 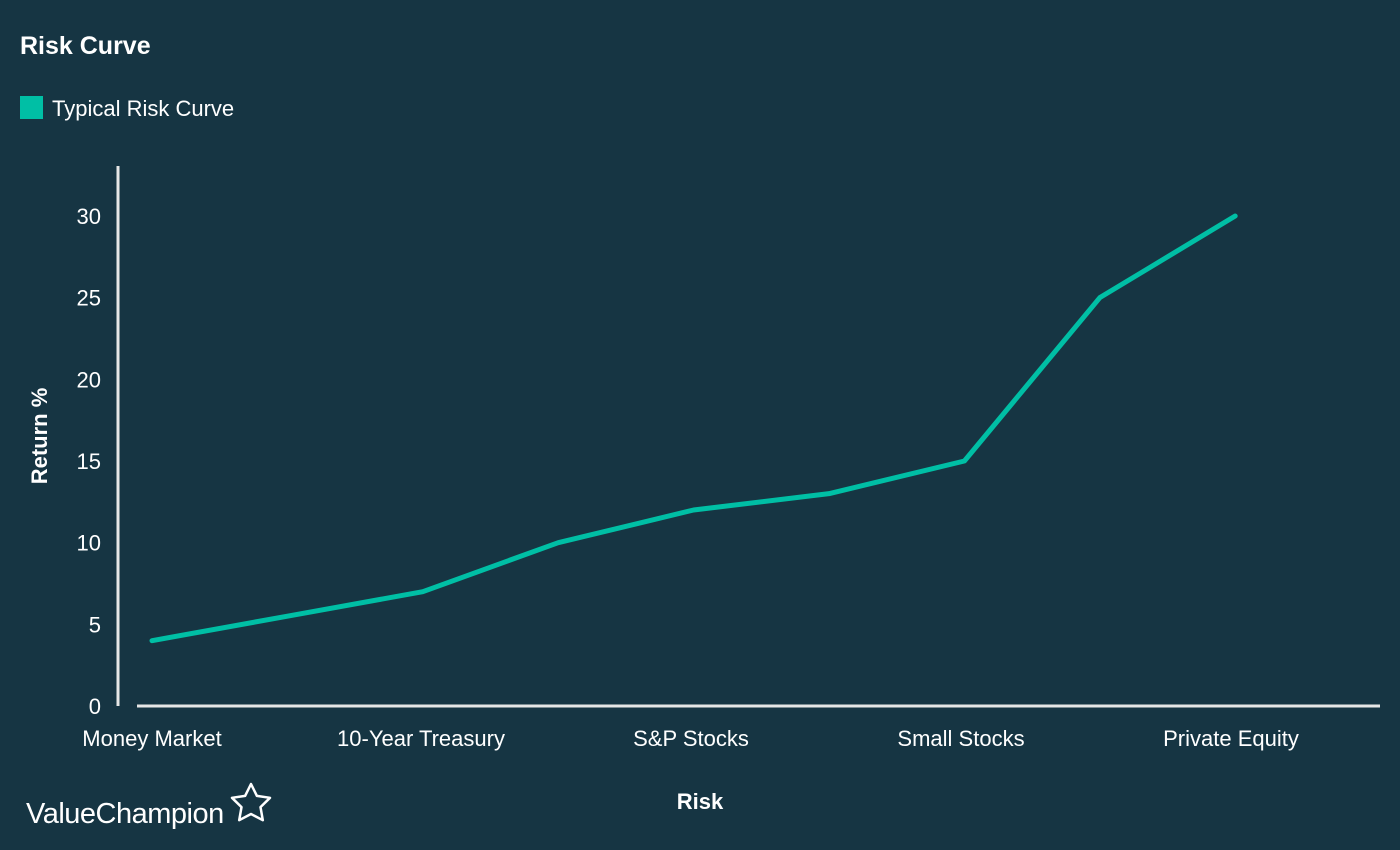 I want to click on legend-swatch, so click(x=31, y=107).